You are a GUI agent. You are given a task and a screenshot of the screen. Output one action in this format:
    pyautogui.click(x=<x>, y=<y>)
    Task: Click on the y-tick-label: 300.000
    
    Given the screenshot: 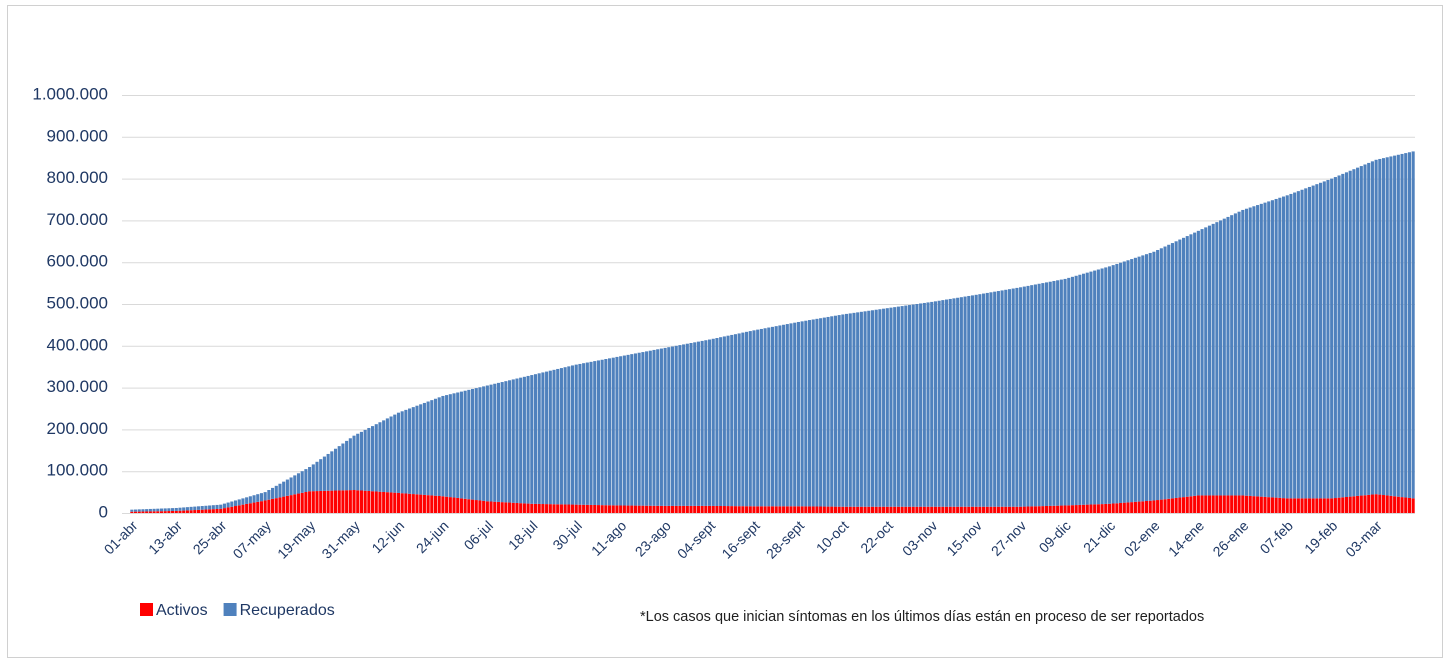 What is the action you would take?
    pyautogui.click(x=77, y=386)
    